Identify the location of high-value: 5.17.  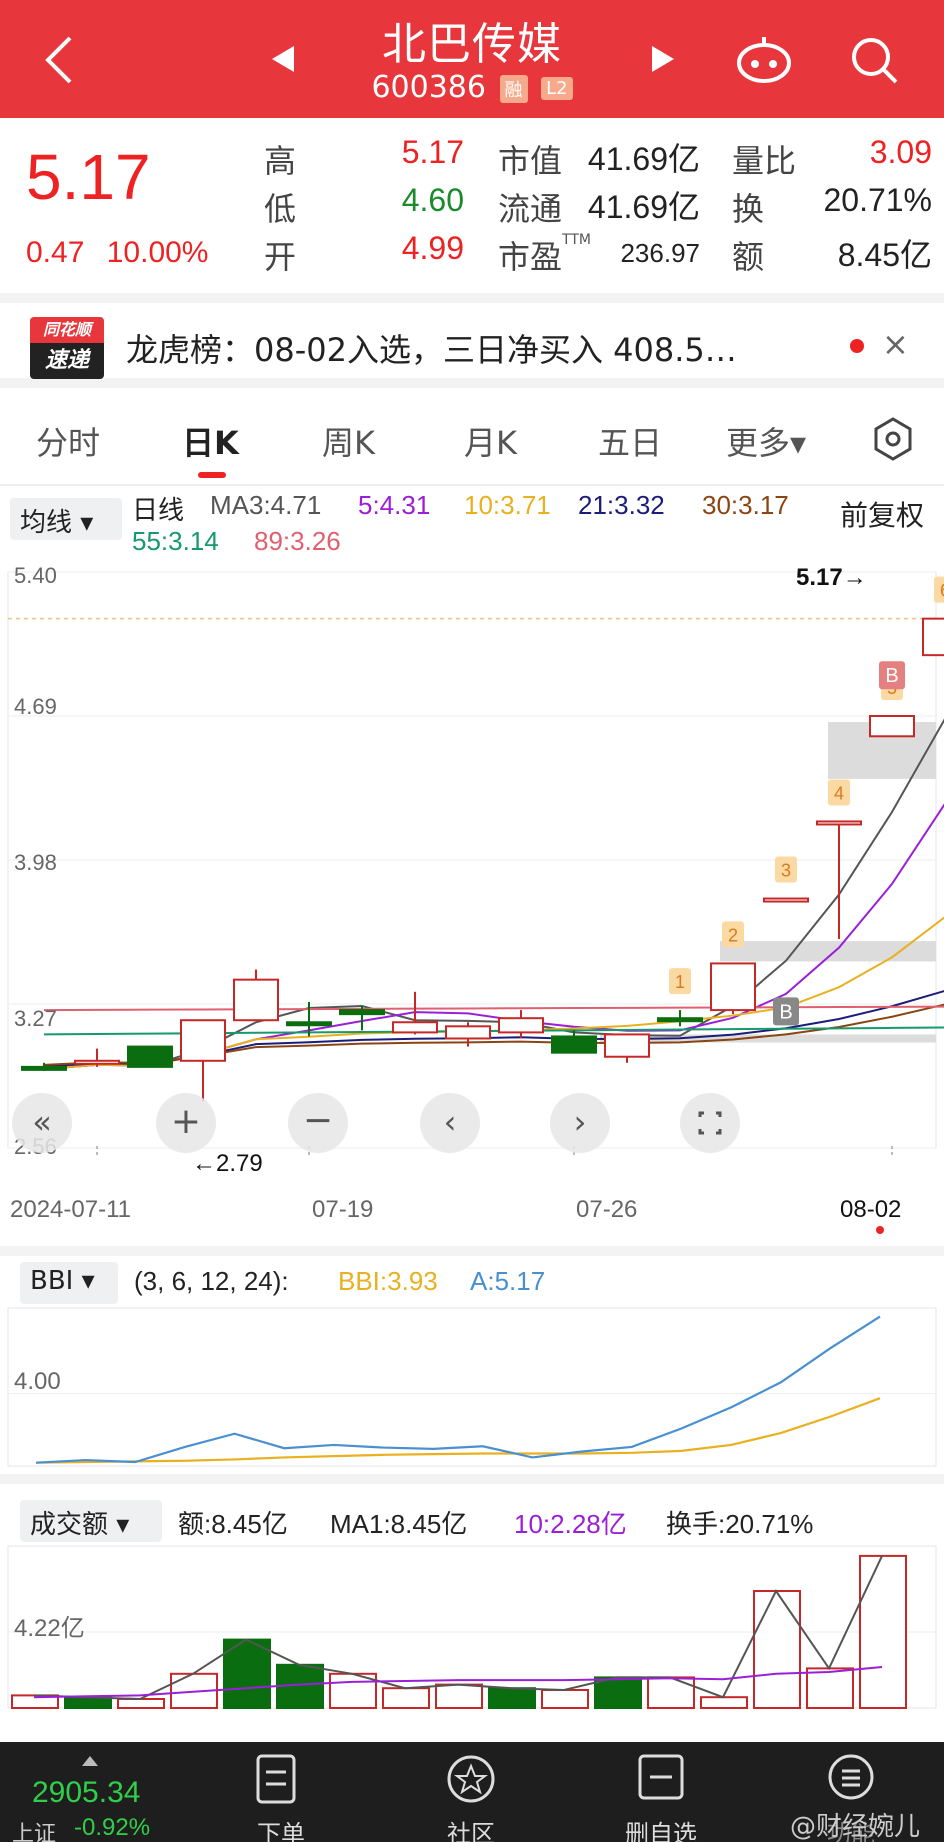
(432, 152).